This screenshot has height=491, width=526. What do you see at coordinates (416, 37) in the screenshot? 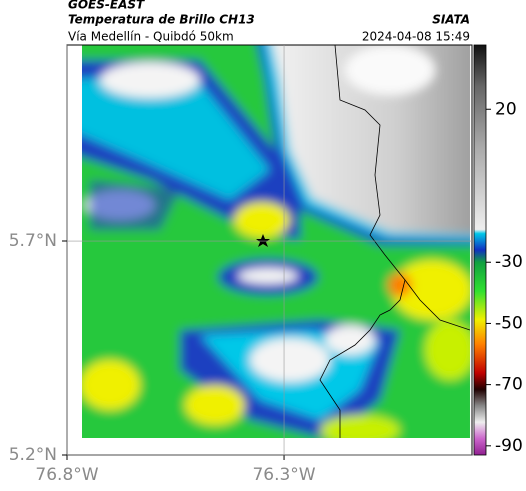
I see `datetime: 2024-04-08 15:49` at bounding box center [416, 37].